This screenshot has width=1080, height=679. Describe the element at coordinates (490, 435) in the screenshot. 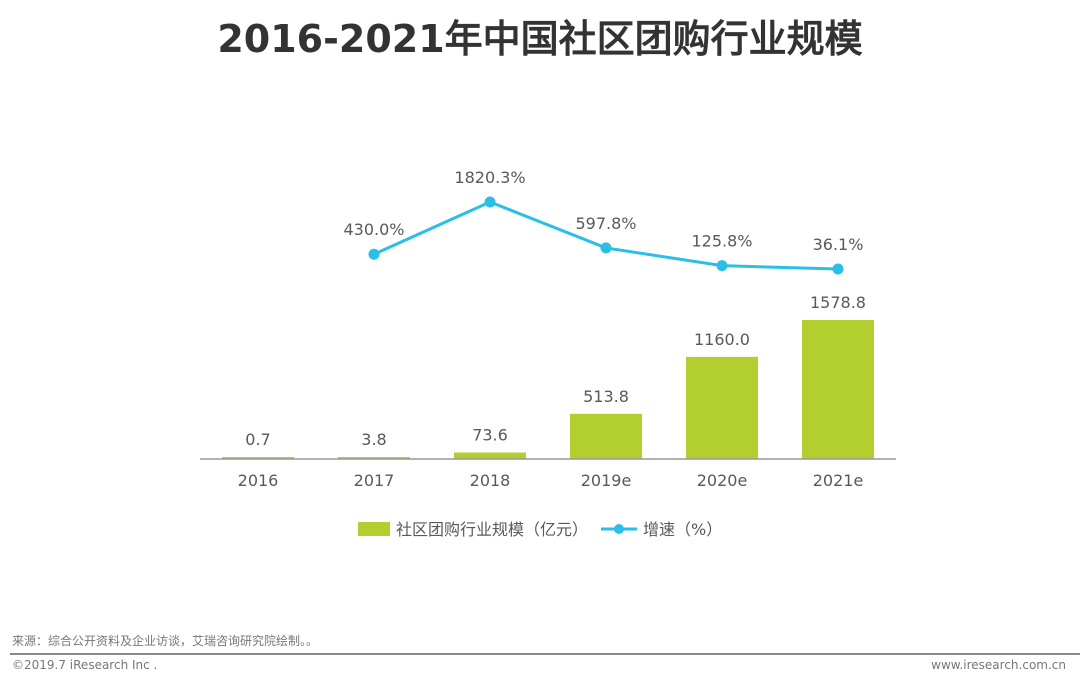

I see `bar-value-label: 73.6` at that location.